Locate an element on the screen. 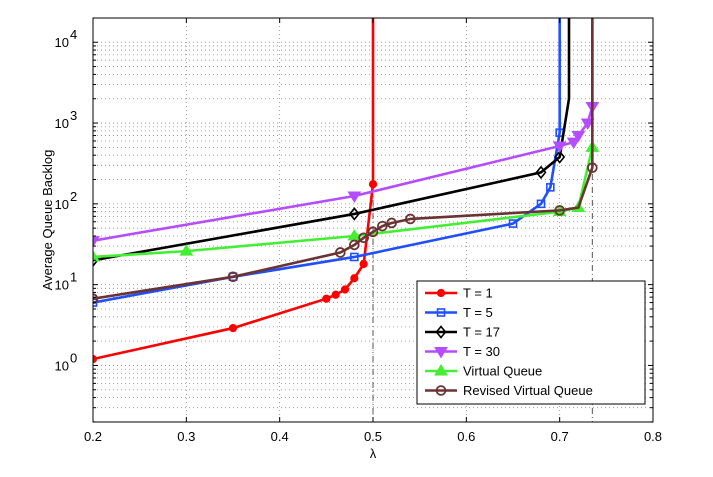 Image resolution: width=713 pixels, height=477 pixels. legend-entry: Revised Virtual Queue is located at coordinates (509, 390).